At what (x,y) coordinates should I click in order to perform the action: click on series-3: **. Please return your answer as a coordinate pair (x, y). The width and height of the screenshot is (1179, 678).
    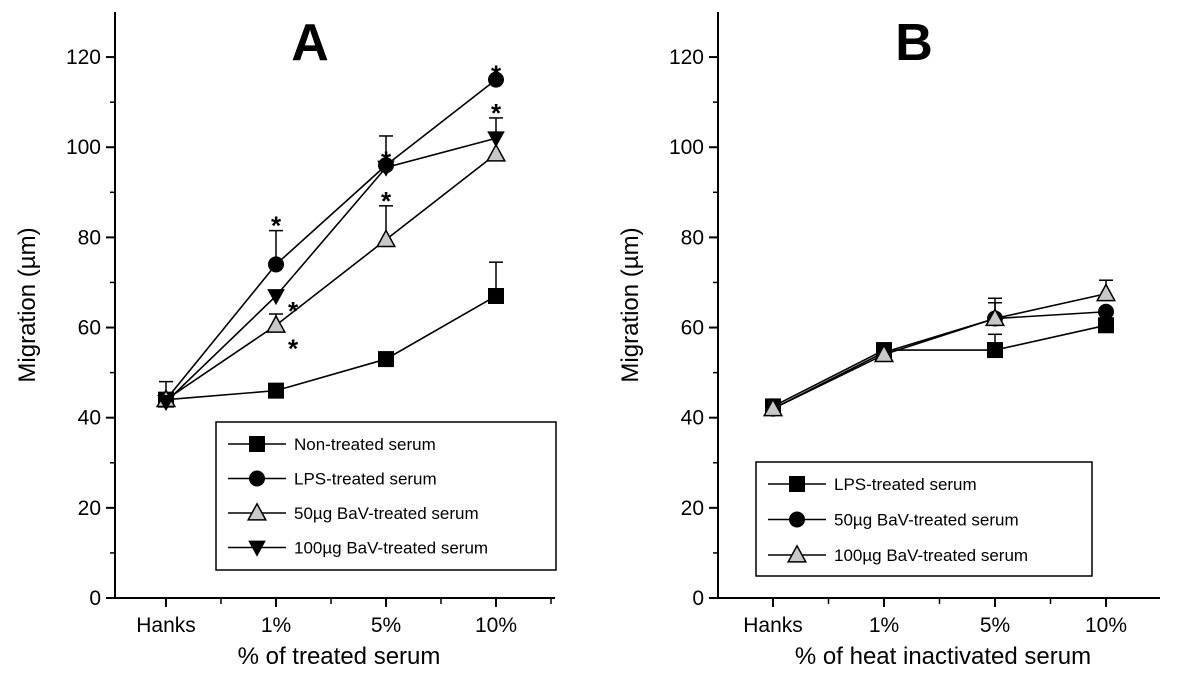
    Looking at the image, I should click on (331, 255).